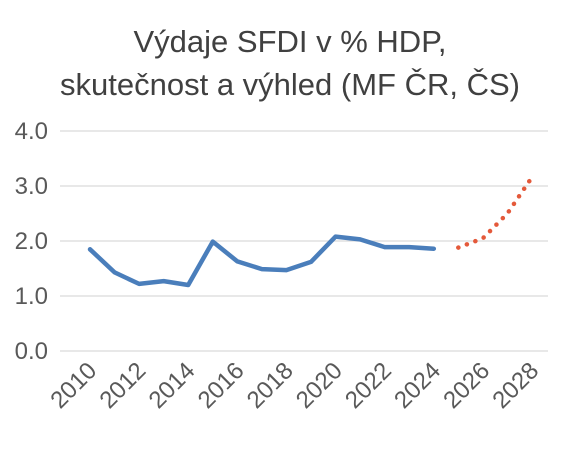  I want to click on x-tick-label-0: 2010, so click(73, 385).